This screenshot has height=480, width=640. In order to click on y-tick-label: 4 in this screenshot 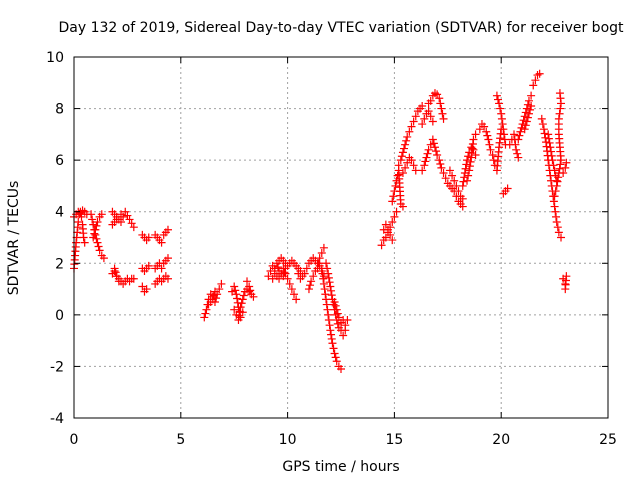, I will do `click(59, 213)`.